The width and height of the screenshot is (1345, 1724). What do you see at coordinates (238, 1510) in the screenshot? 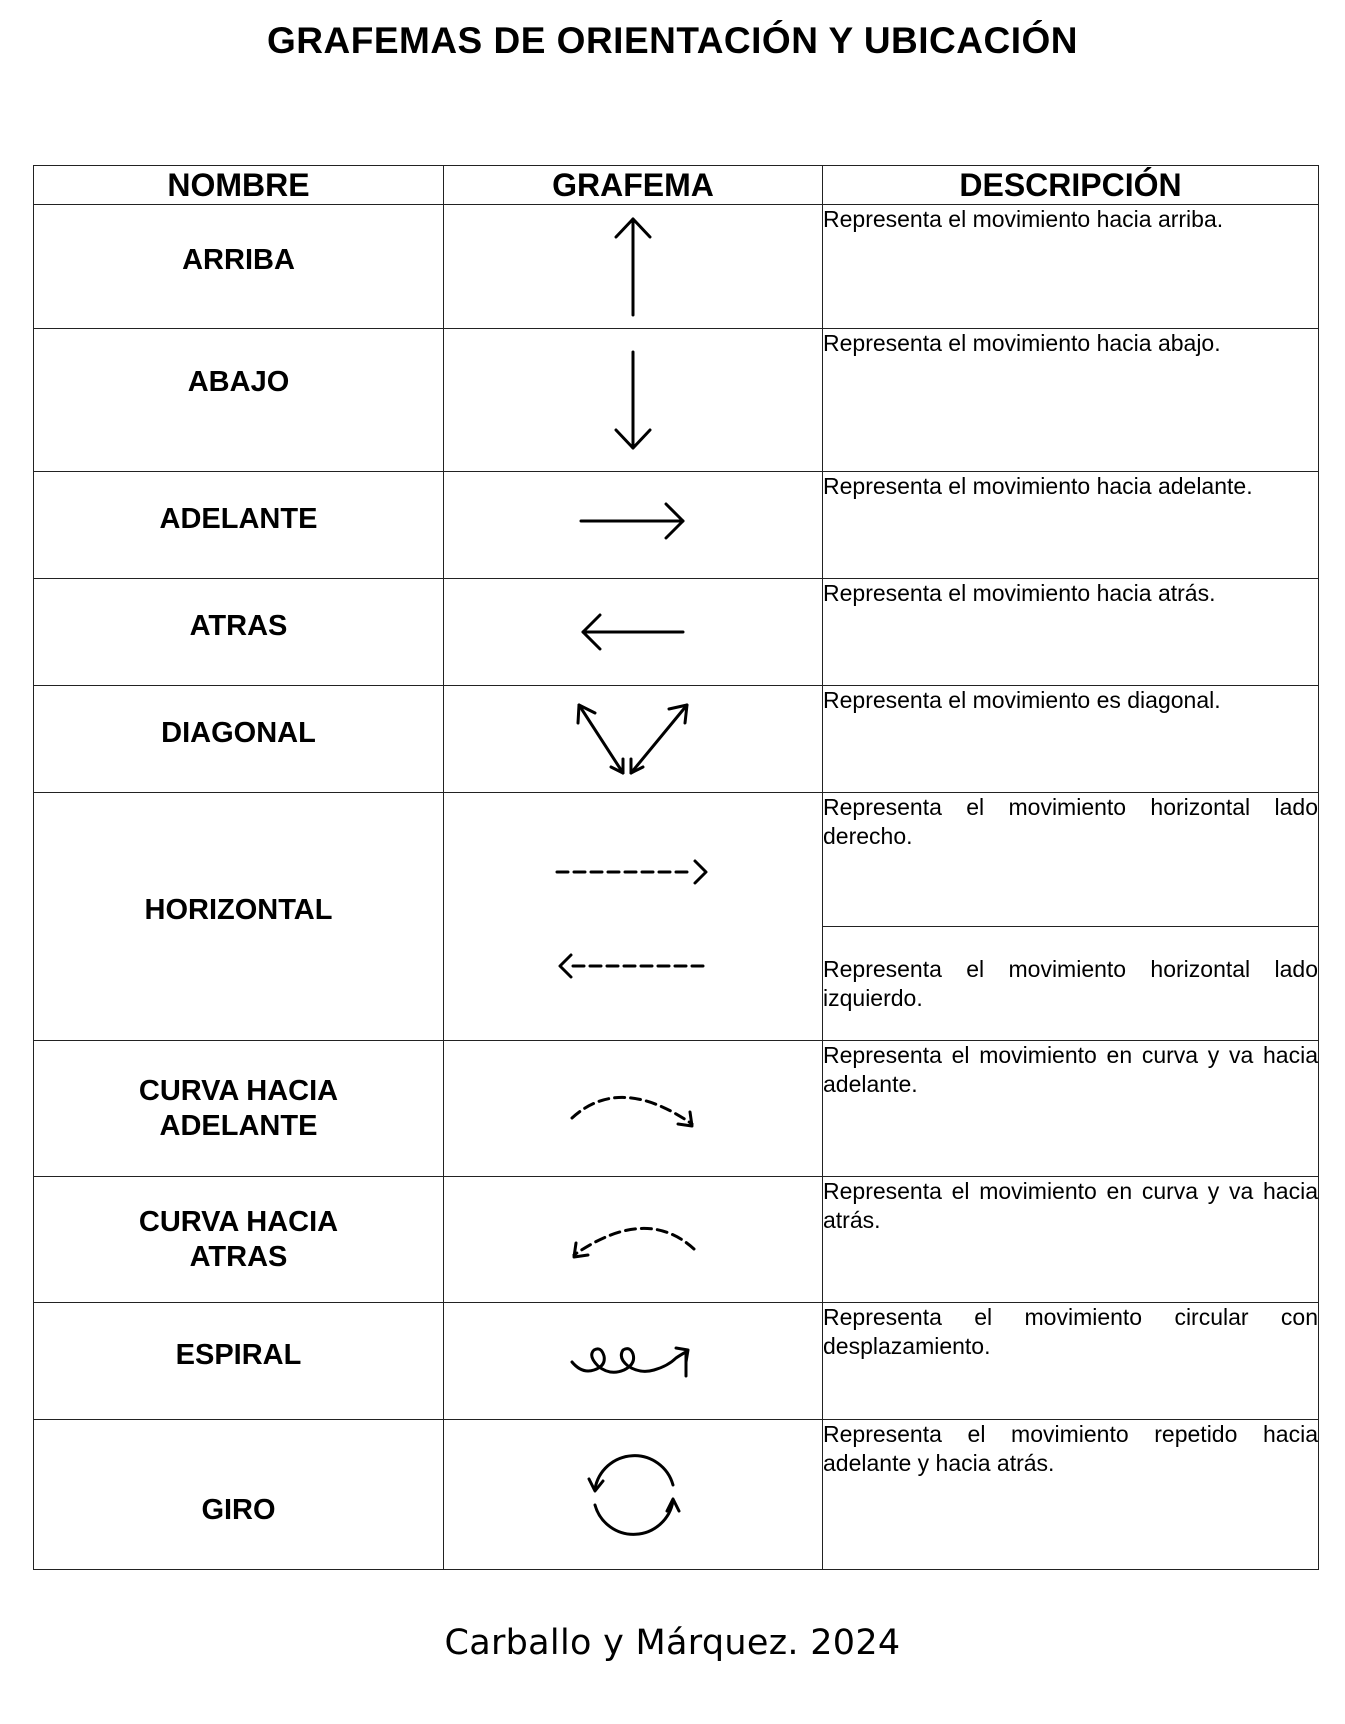
I see `row-name-text: GIRO` at bounding box center [238, 1510].